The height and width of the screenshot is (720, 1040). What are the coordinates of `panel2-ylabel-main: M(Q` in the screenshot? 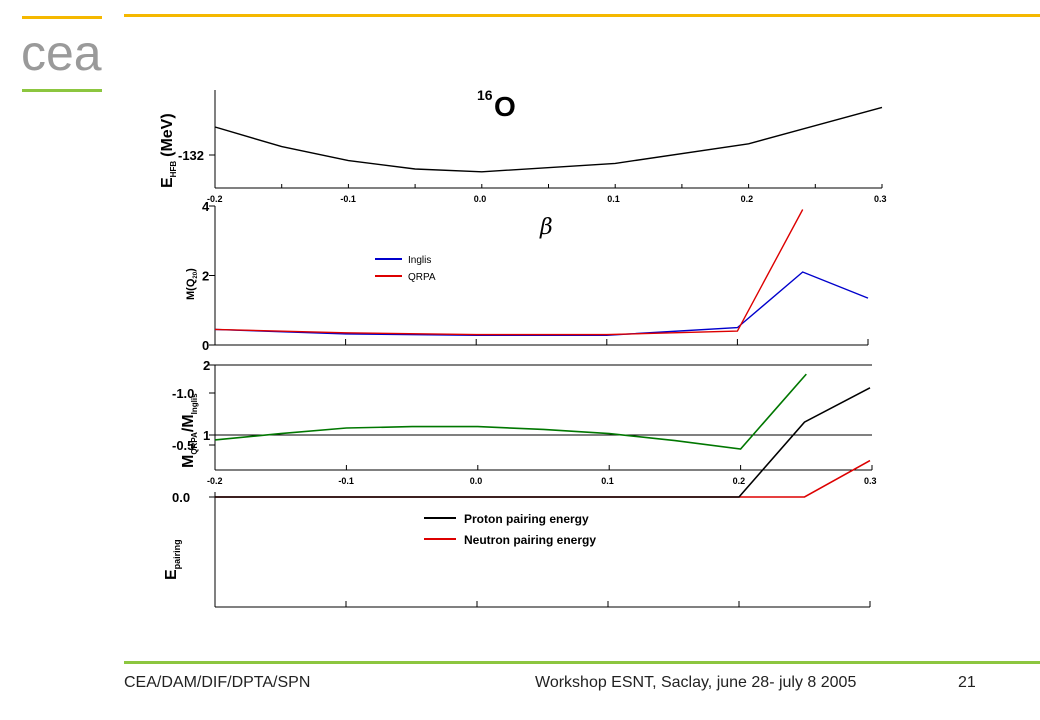 It's located at (191, 289).